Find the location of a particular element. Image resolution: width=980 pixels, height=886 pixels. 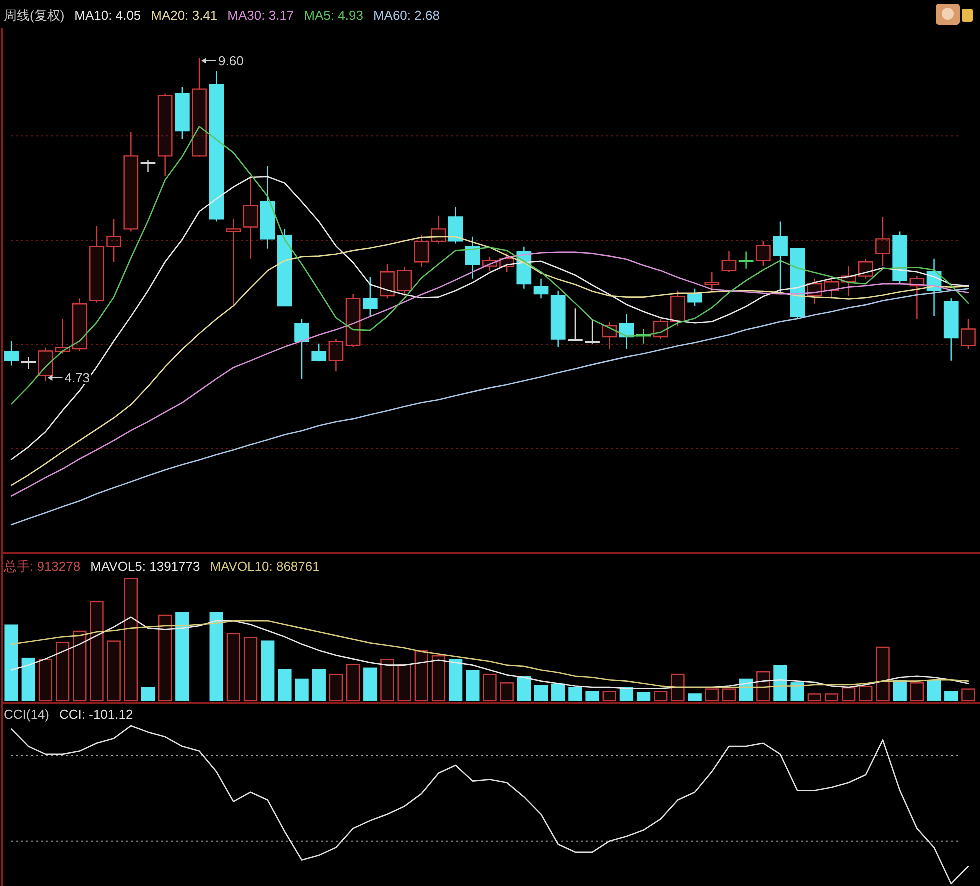

text: MA20: 3.41 is located at coordinates (184, 15).